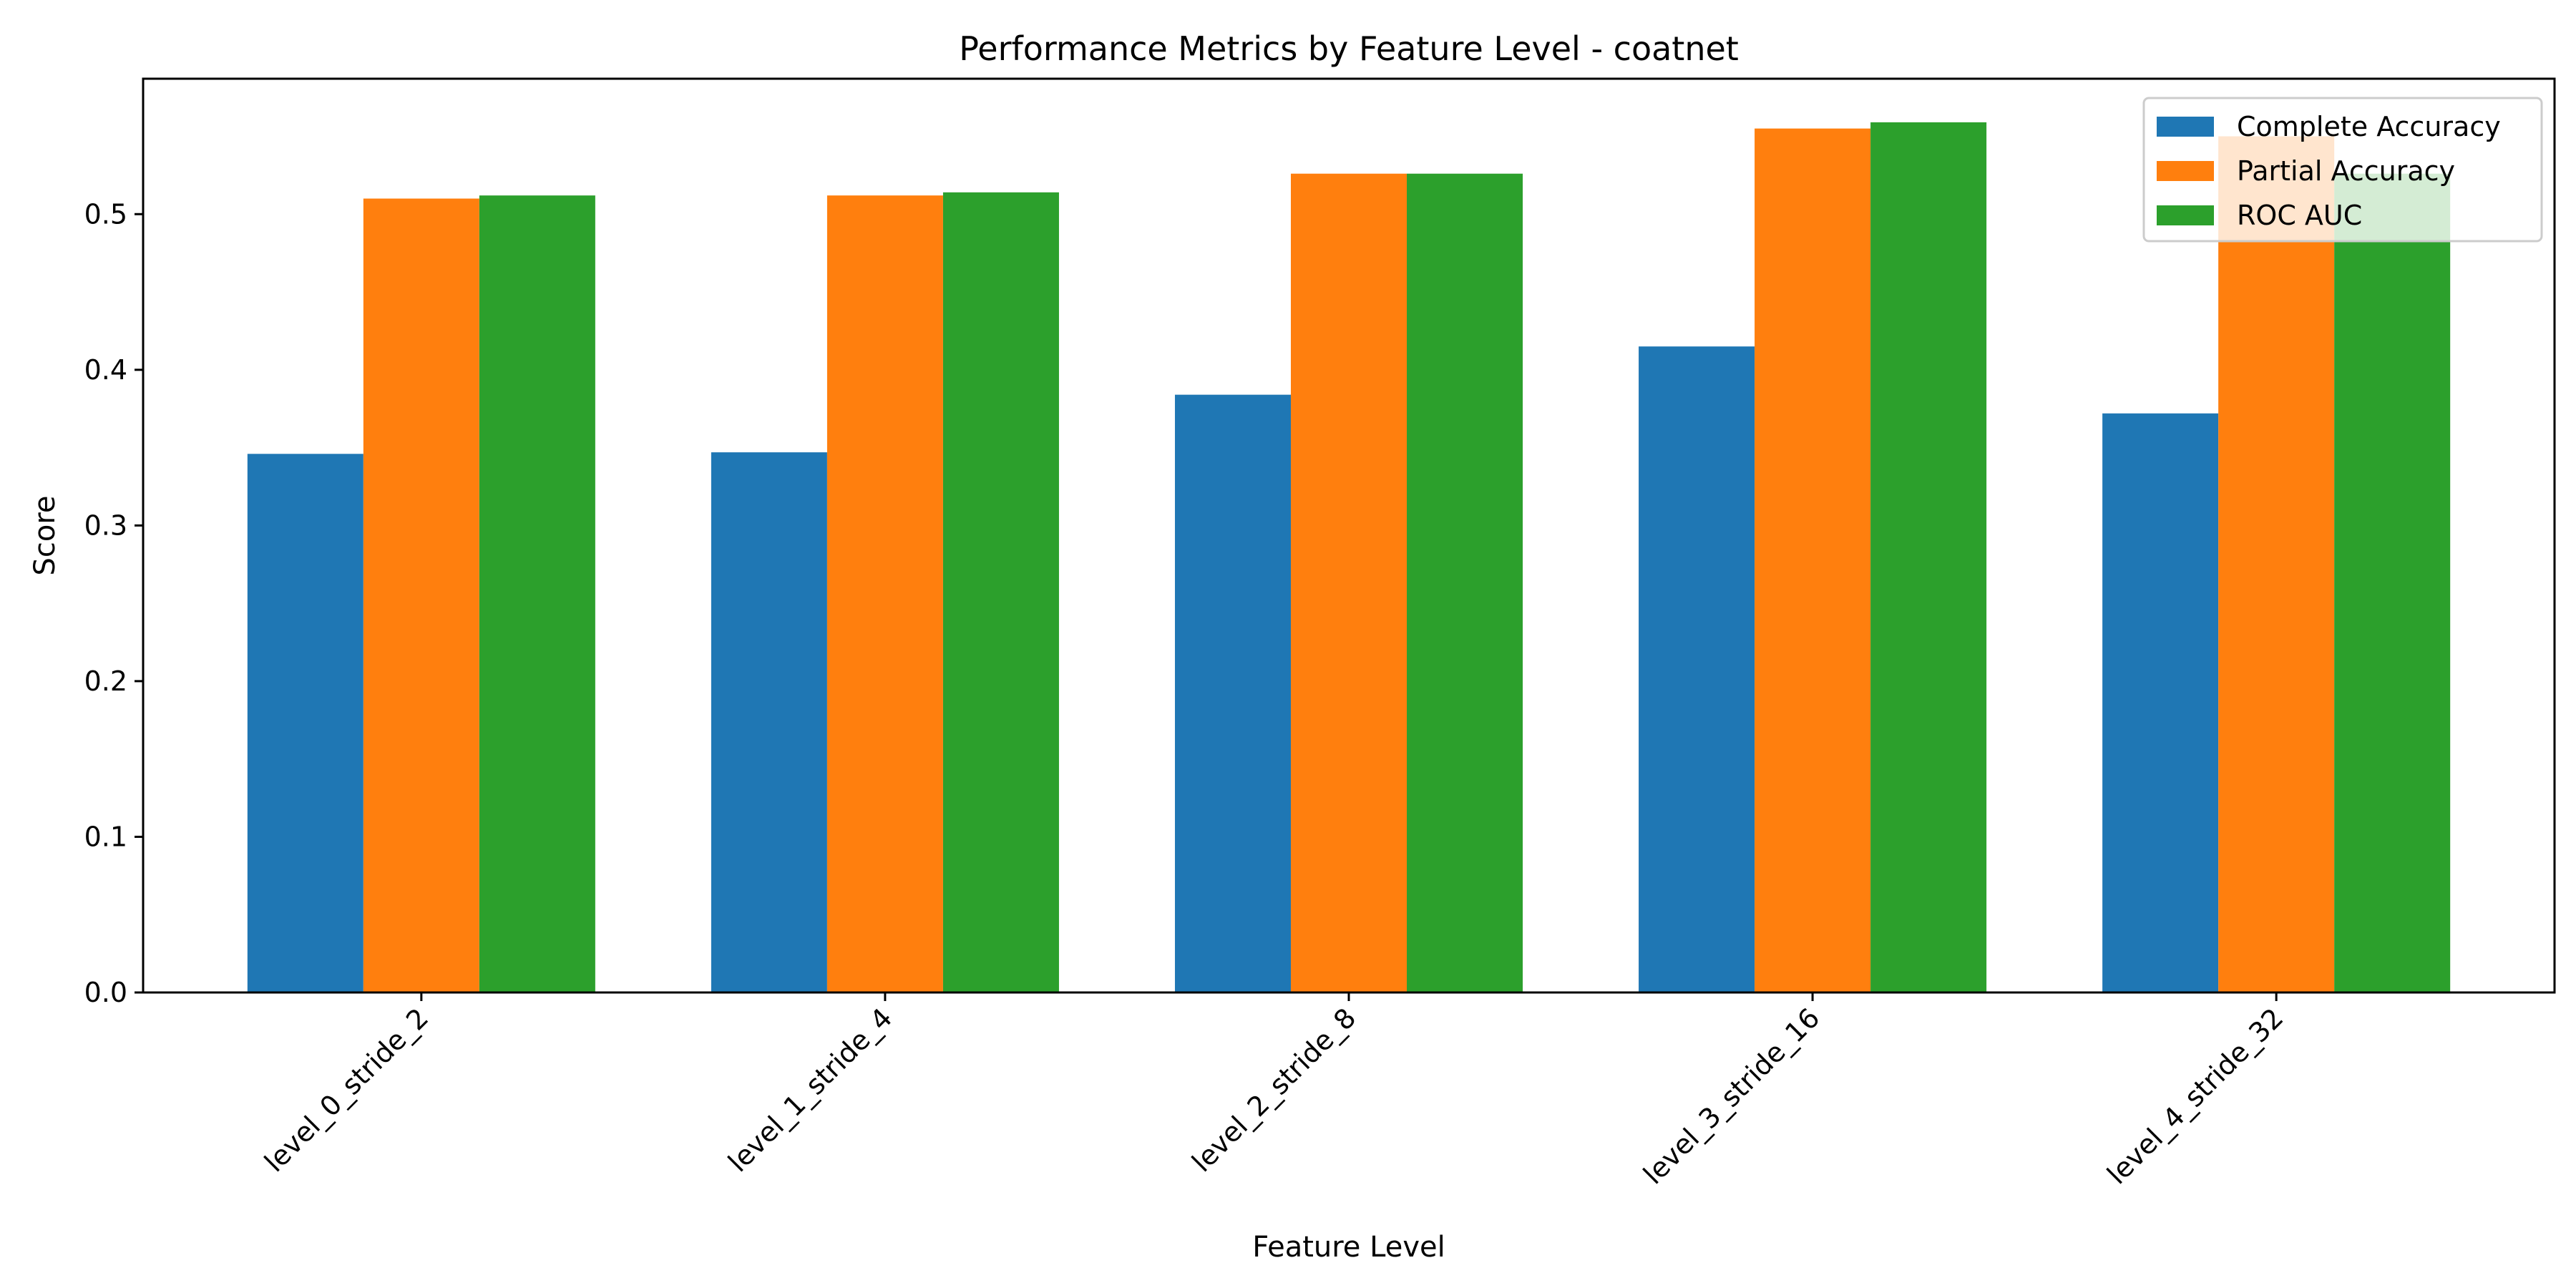  I want to click on legend-swatch-roc-auc, so click(2185, 215).